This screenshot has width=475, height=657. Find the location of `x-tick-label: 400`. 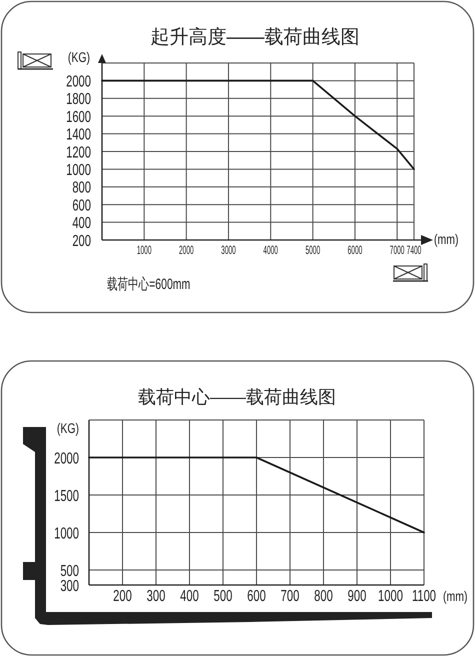

x-tick-label: 400 is located at coordinates (189, 595).